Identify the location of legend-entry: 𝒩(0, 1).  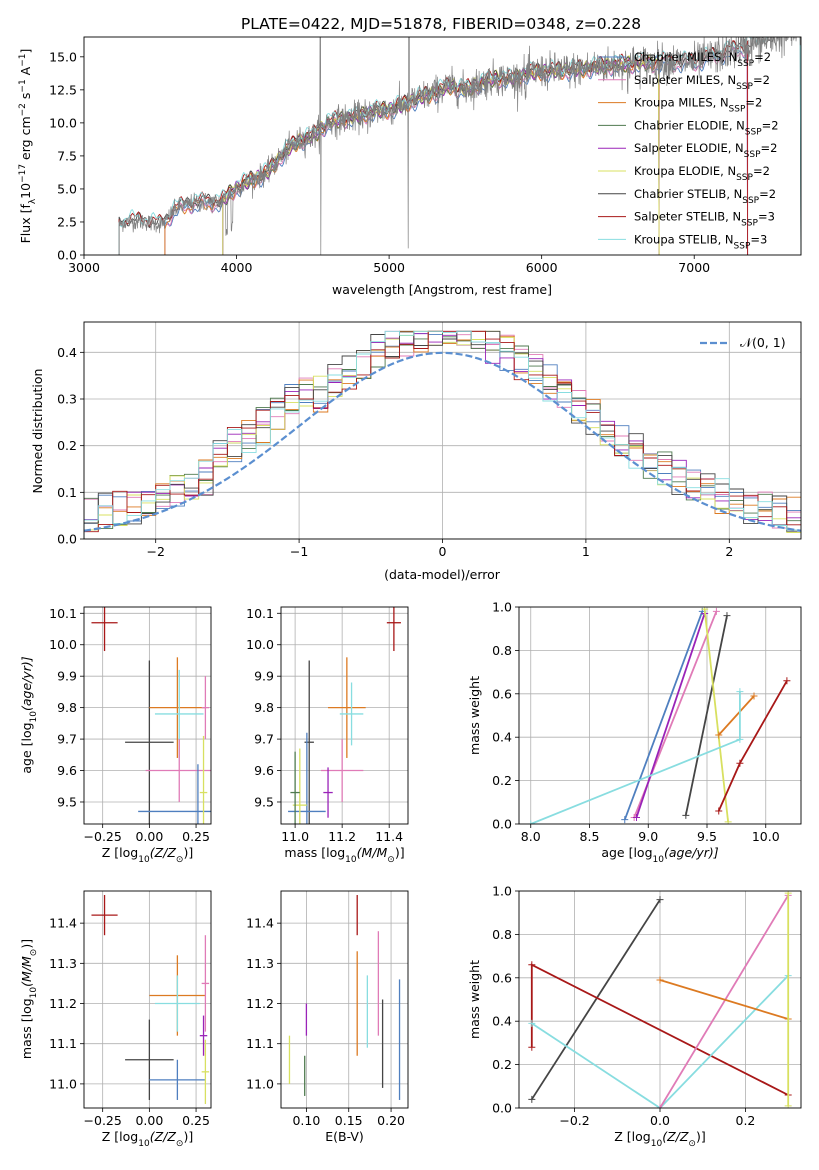
(763, 342).